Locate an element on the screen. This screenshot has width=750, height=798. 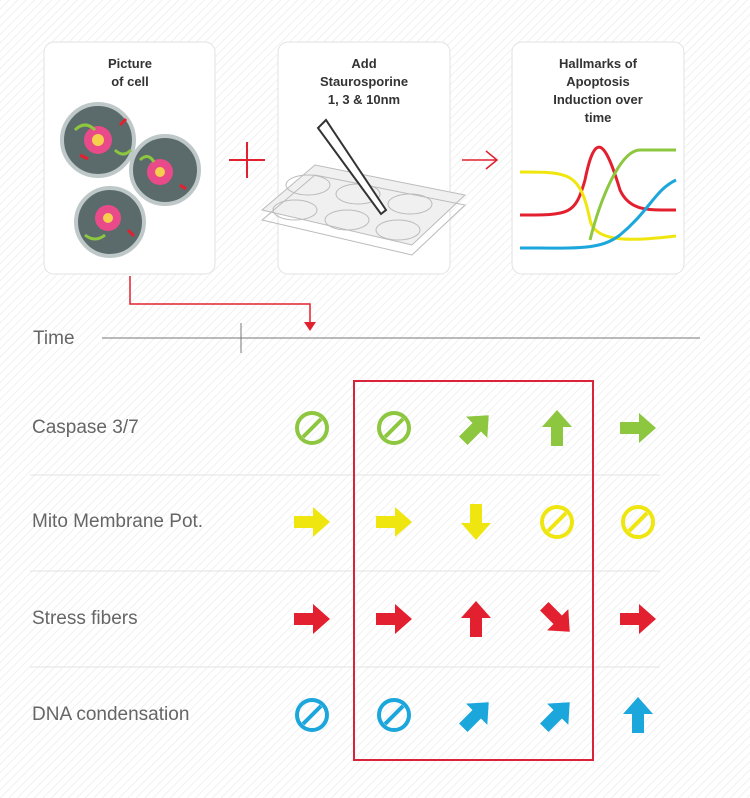
cell-illustration is located at coordinates (130, 180).